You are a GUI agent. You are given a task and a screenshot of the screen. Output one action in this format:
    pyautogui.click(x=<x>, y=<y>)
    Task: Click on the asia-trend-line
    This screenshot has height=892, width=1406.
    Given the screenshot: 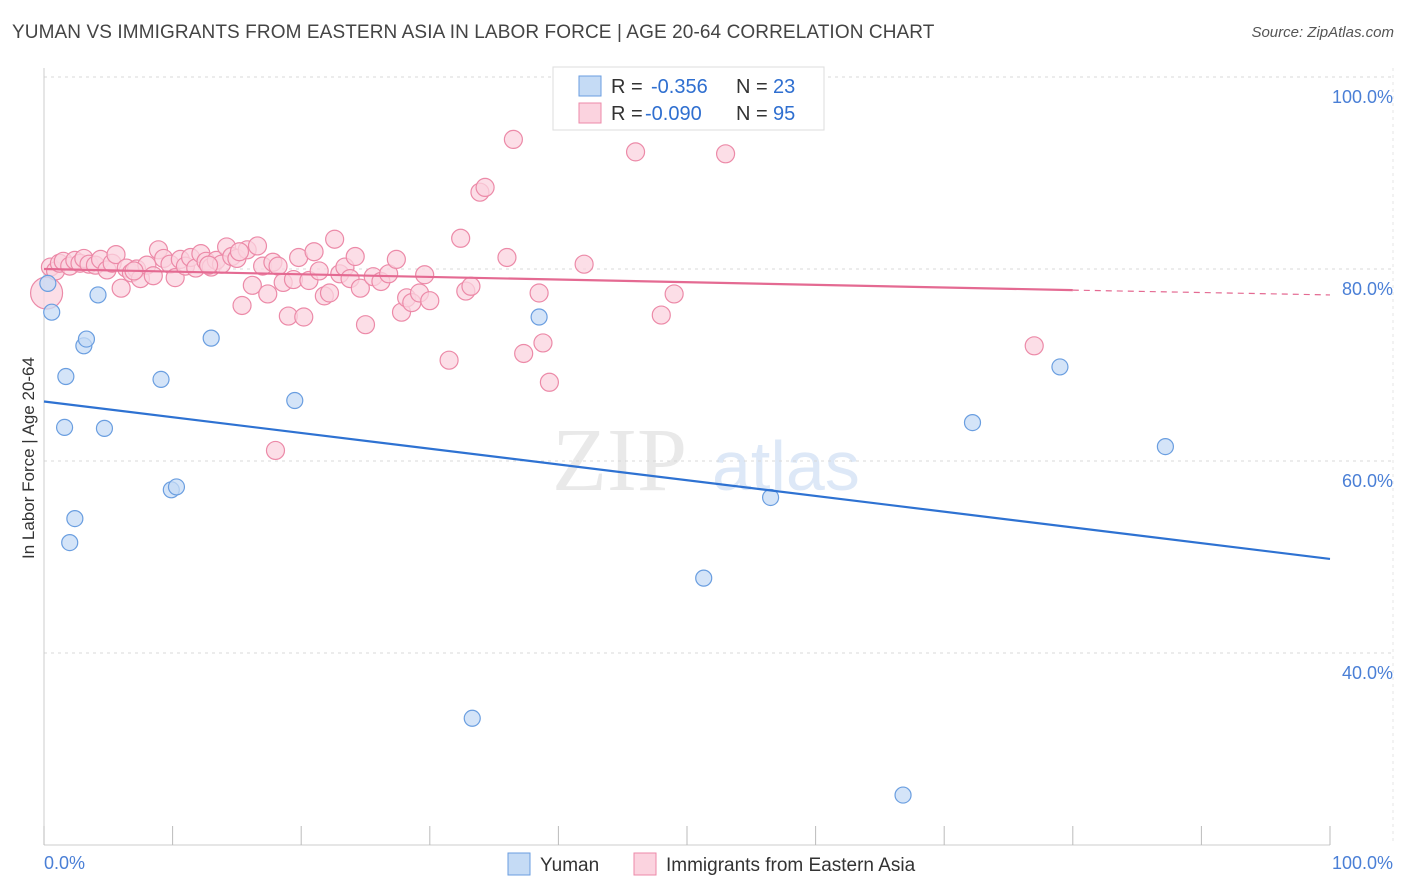 What is the action you would take?
    pyautogui.click(x=558, y=279)
    